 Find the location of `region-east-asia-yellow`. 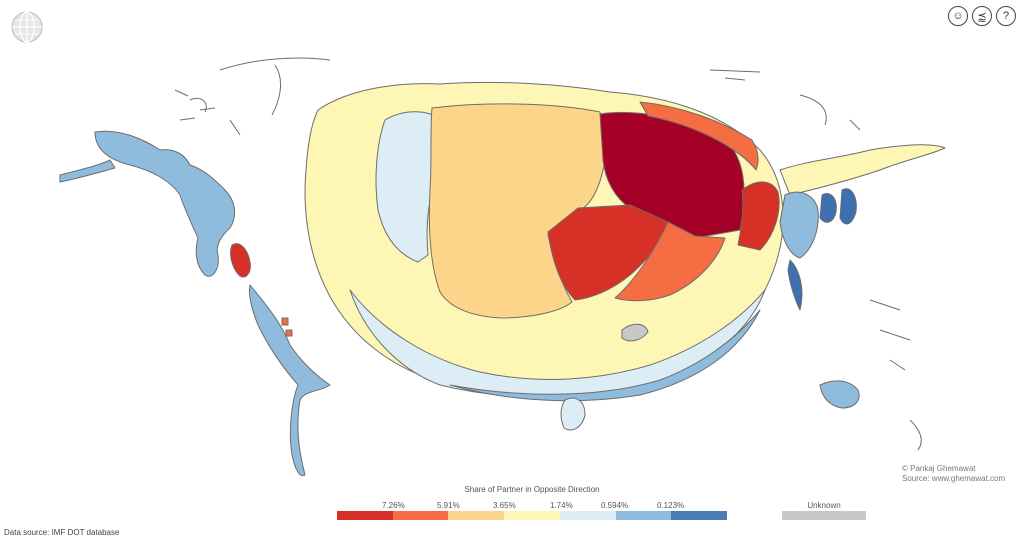

region-east-asia-yellow is located at coordinates (862, 170).